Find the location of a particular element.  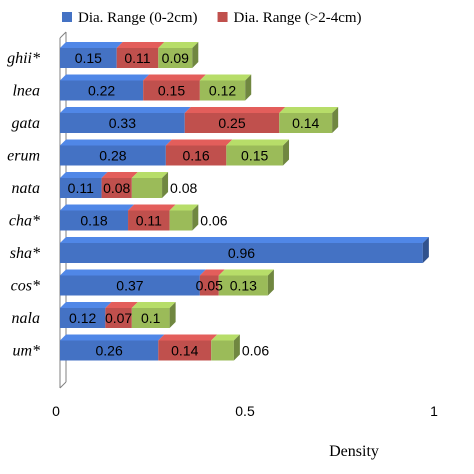

data-label: 0.16 is located at coordinates (195, 156).